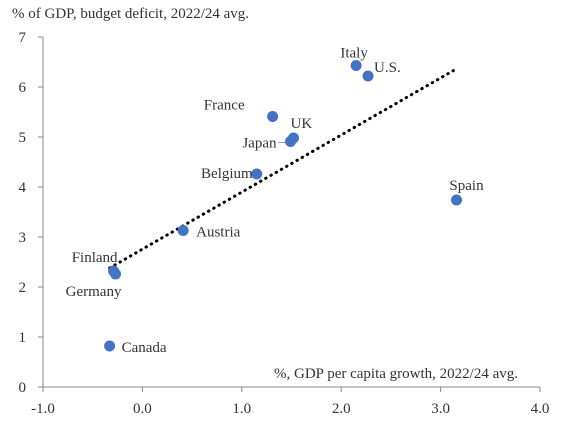 This screenshot has height=432, width=562. I want to click on x-tick-label: 2.0, so click(341, 409).